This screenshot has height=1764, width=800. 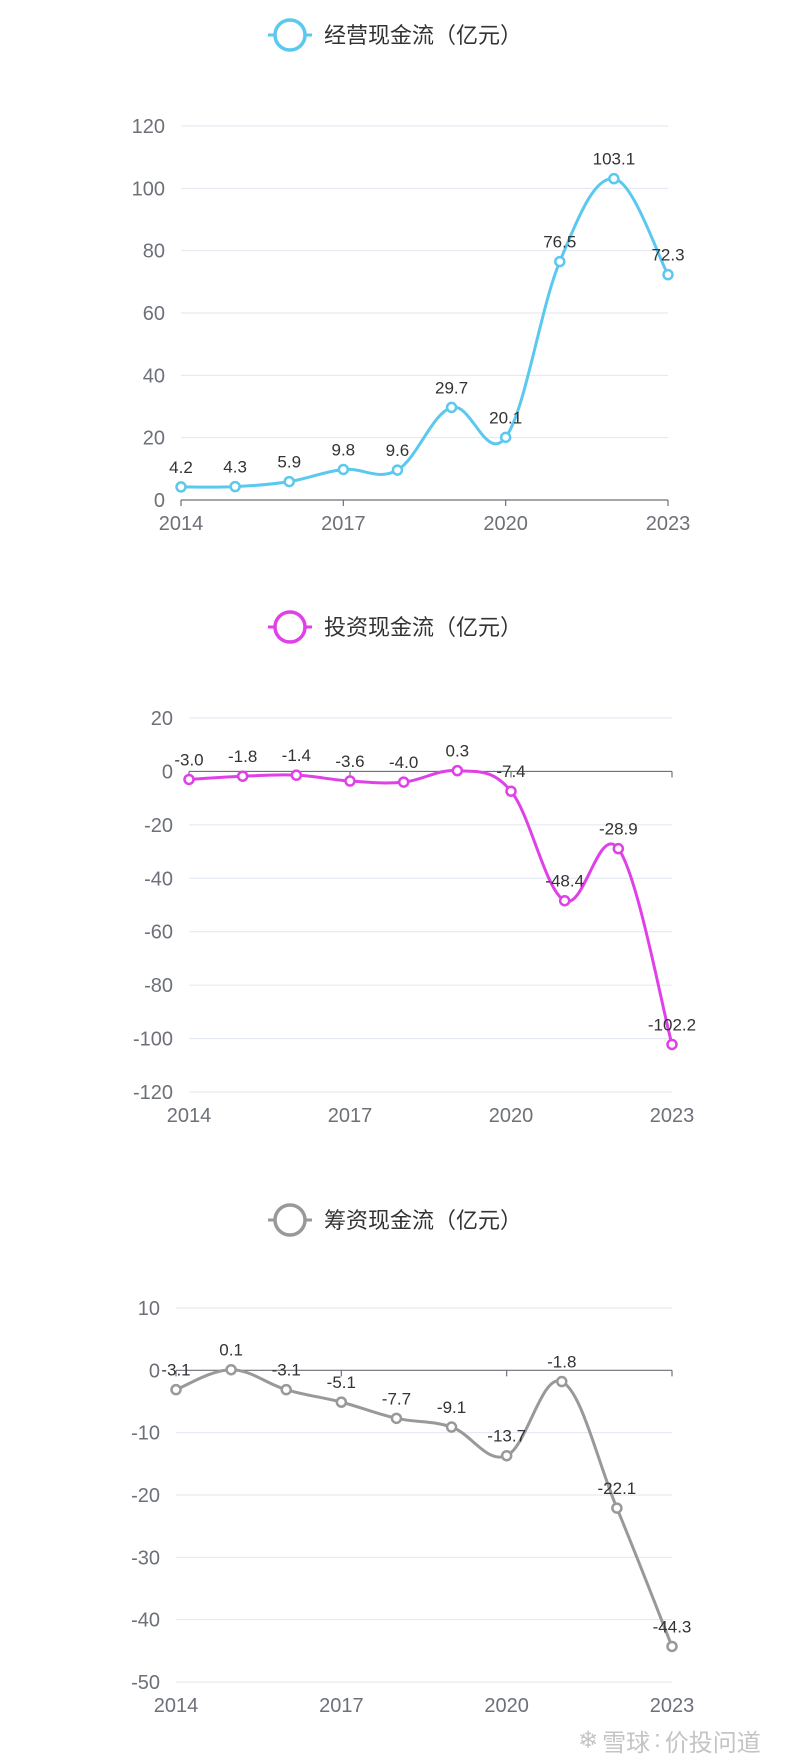 I want to click on data-label: -44.3, so click(x=672, y=1626).